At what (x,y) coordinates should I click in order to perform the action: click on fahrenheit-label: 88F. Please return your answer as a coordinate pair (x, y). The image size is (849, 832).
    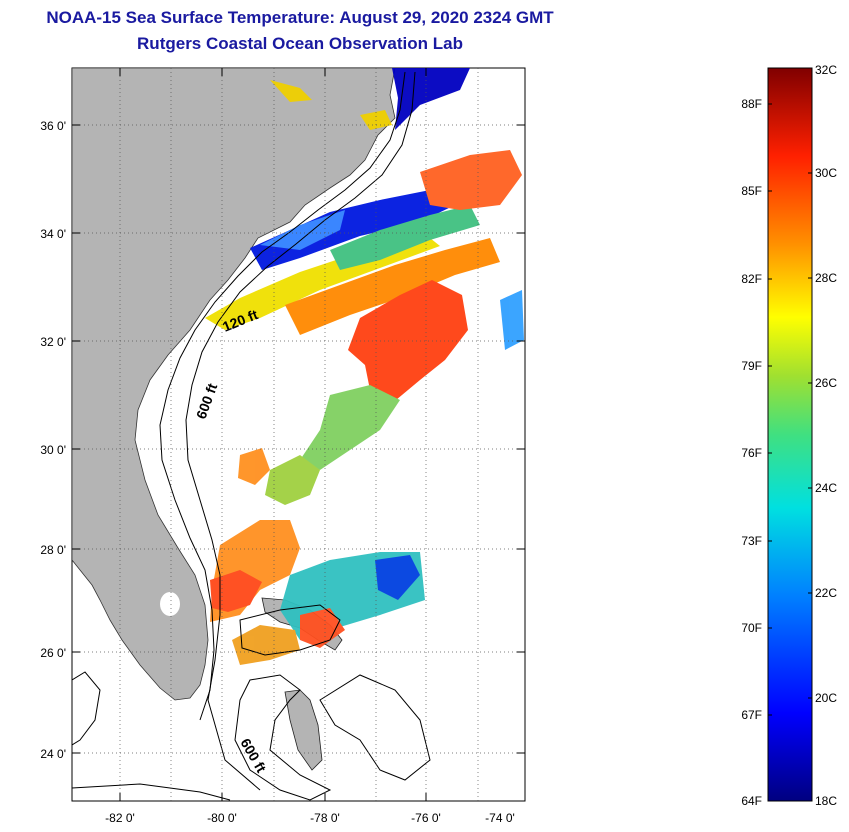
    Looking at the image, I should click on (751, 104).